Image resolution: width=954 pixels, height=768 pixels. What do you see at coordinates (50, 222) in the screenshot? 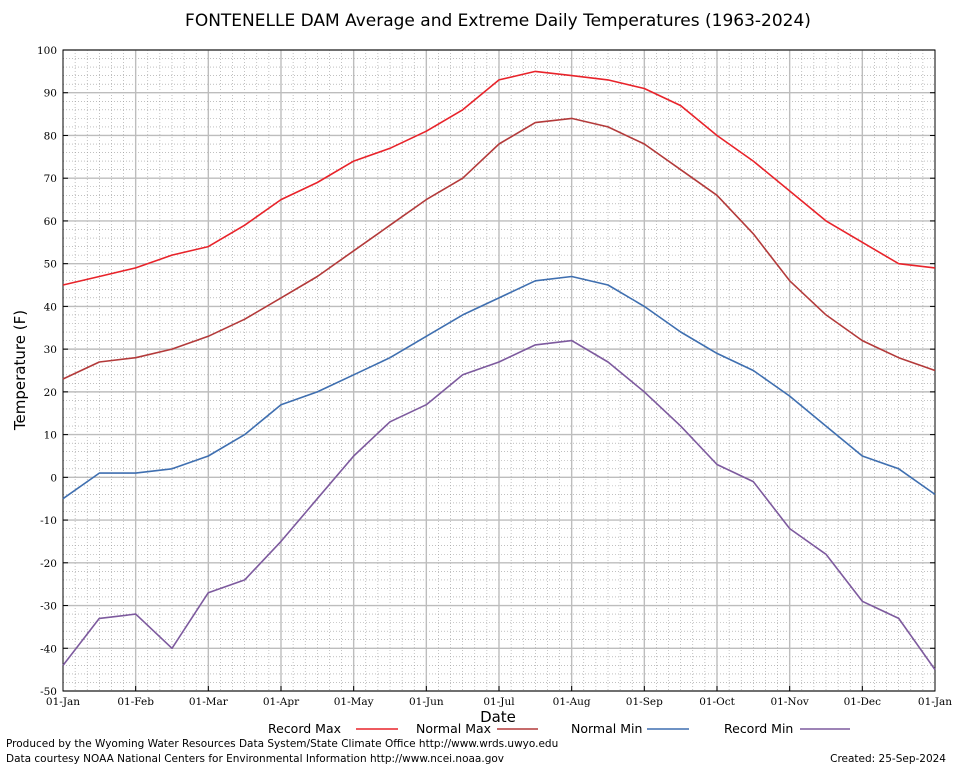
I see `y-tick-label: 60` at bounding box center [50, 222].